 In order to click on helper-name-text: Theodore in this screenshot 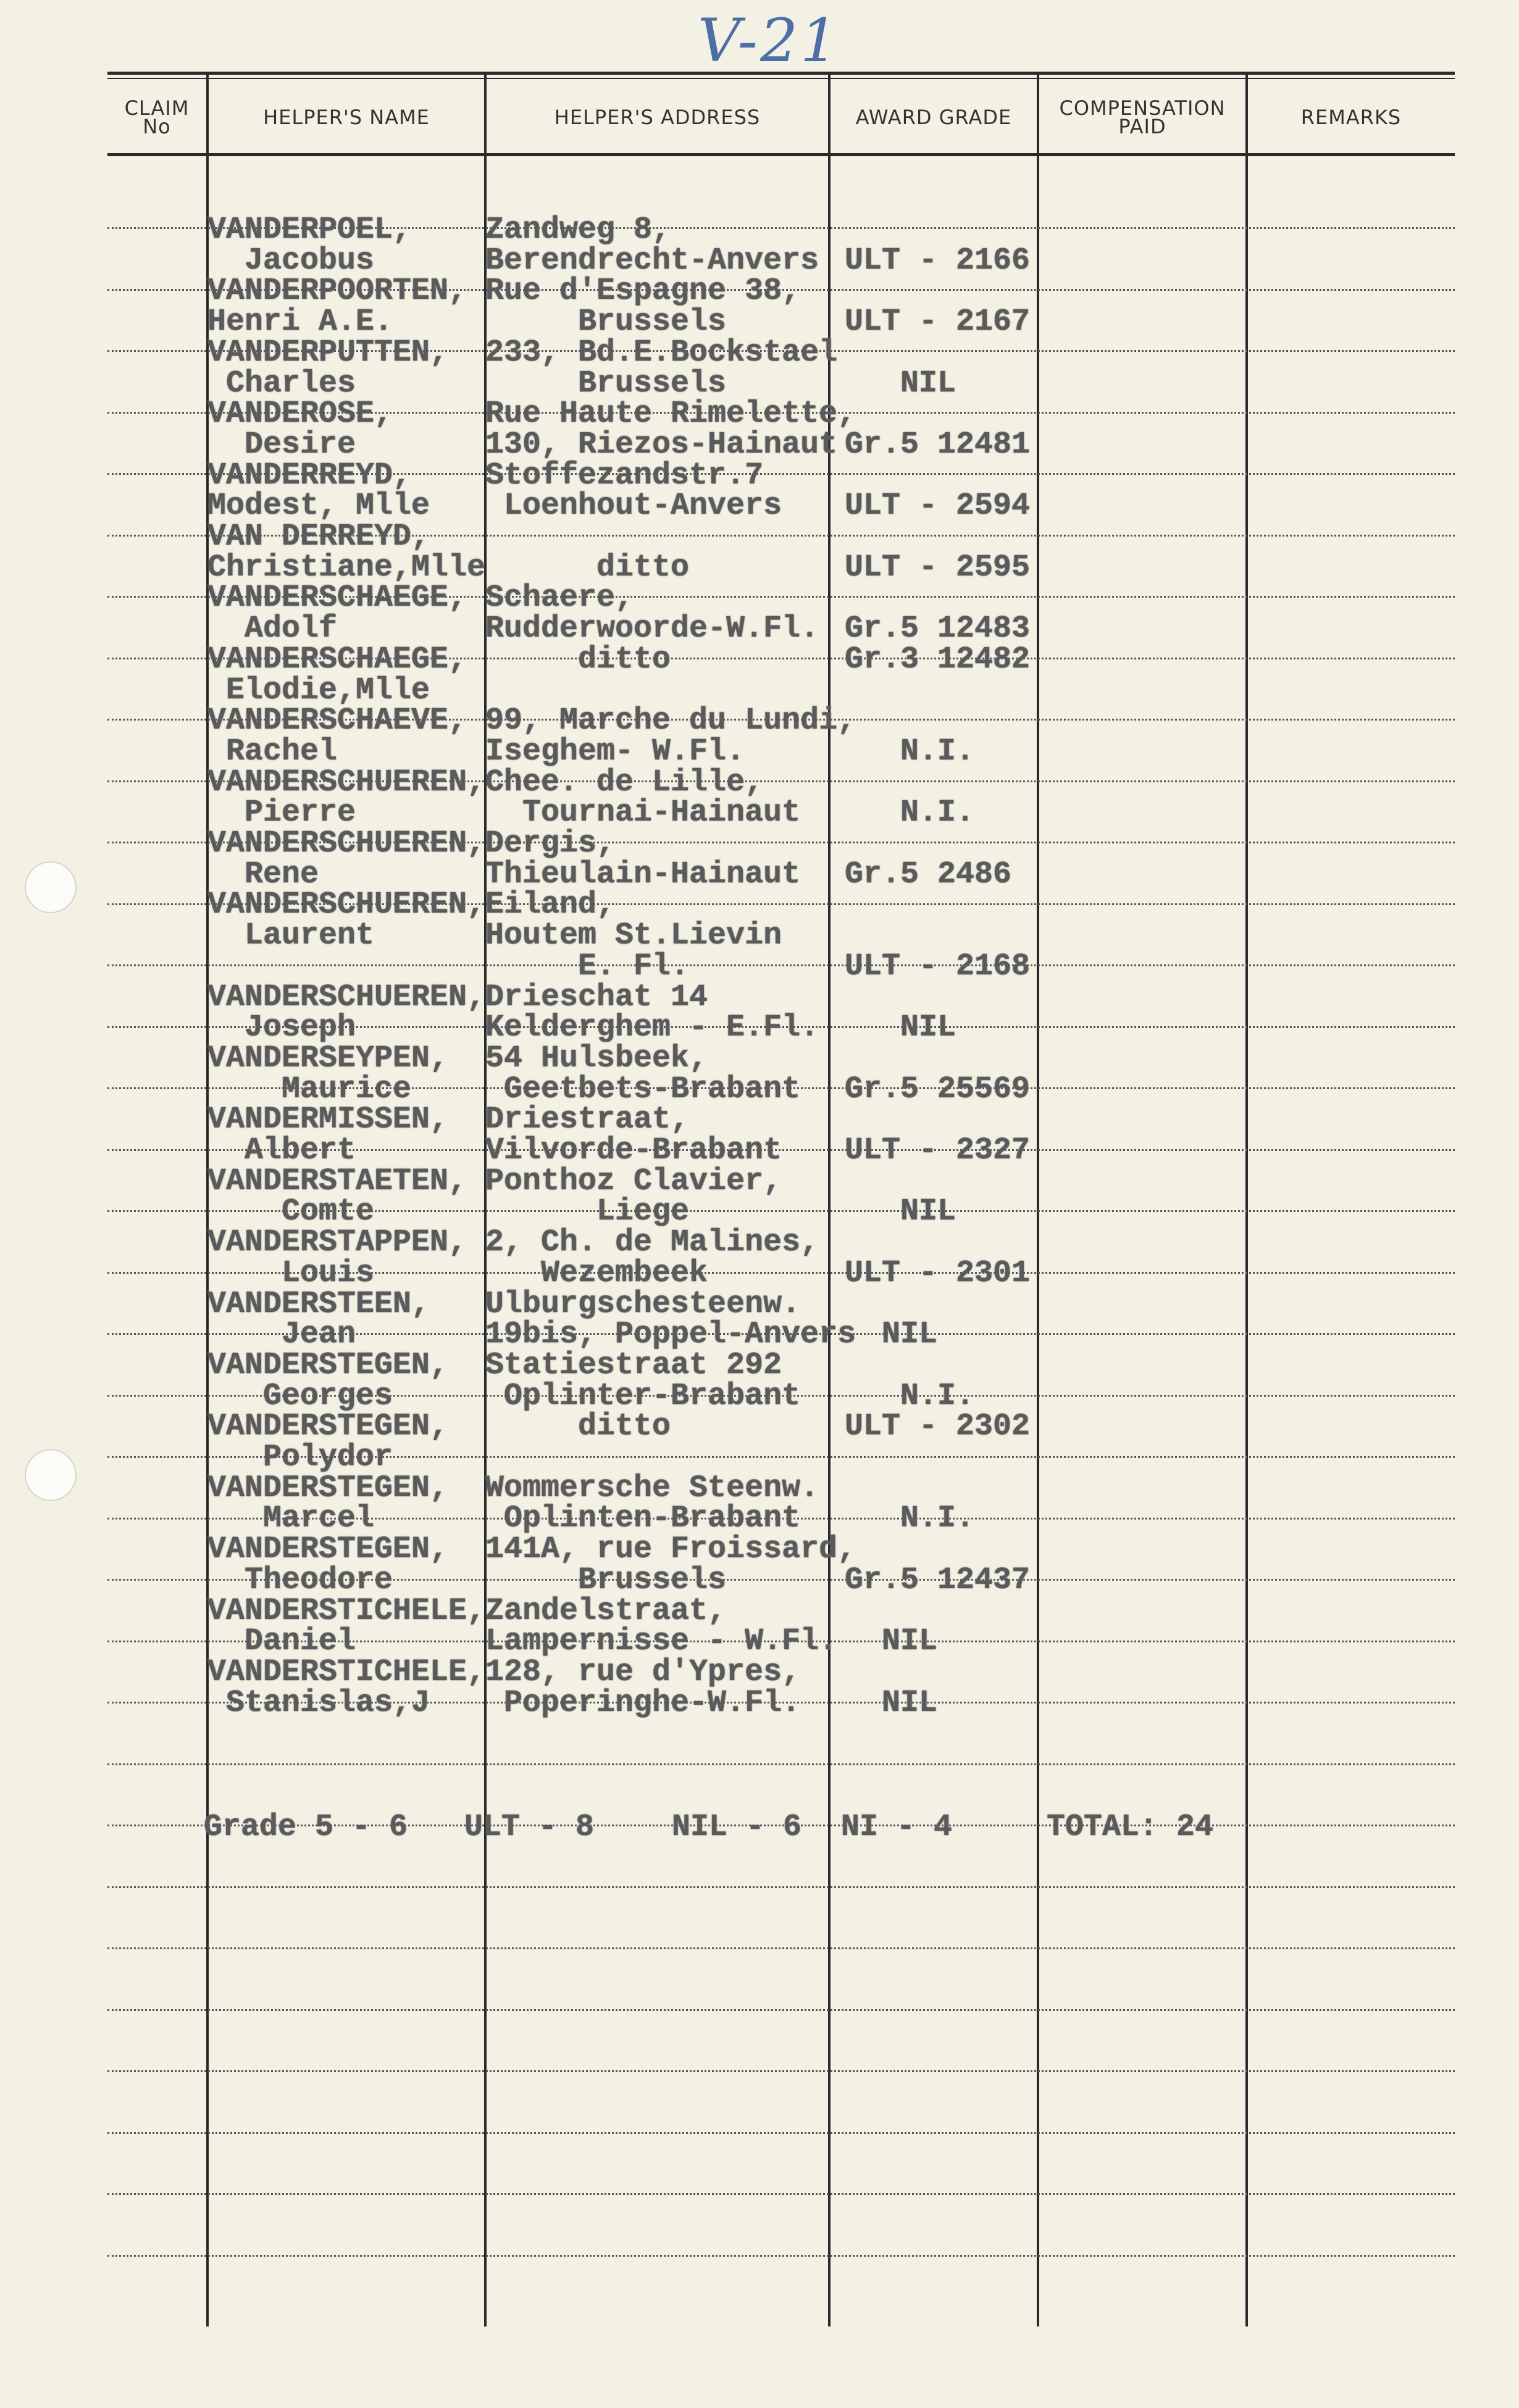, I will do `click(300, 1580)`.